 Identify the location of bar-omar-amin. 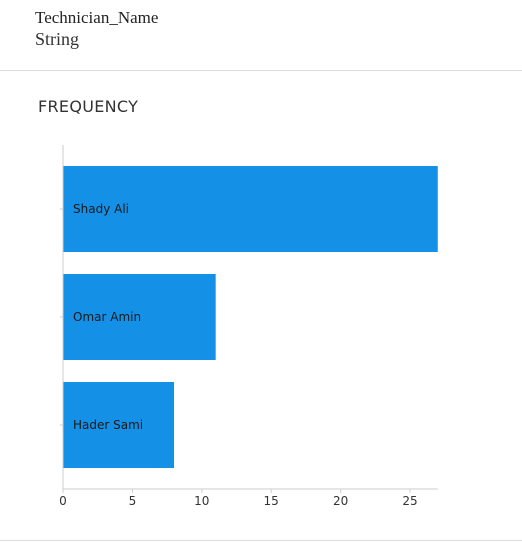
(139, 317).